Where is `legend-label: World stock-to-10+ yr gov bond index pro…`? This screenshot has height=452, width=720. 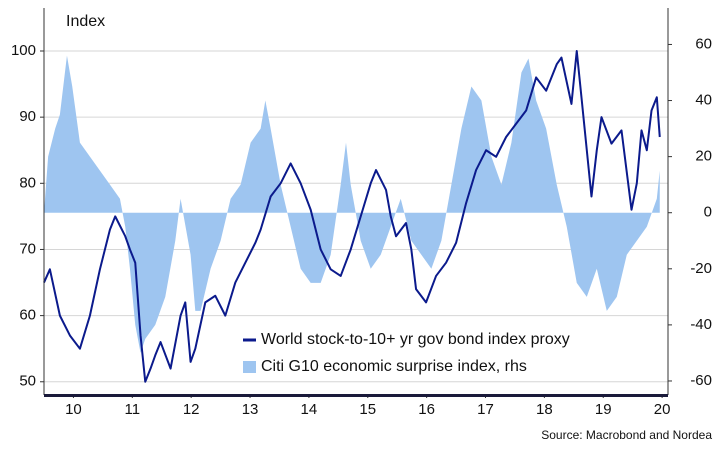
legend-label: World stock-to-10+ yr gov bond index pro… is located at coordinates (415, 339).